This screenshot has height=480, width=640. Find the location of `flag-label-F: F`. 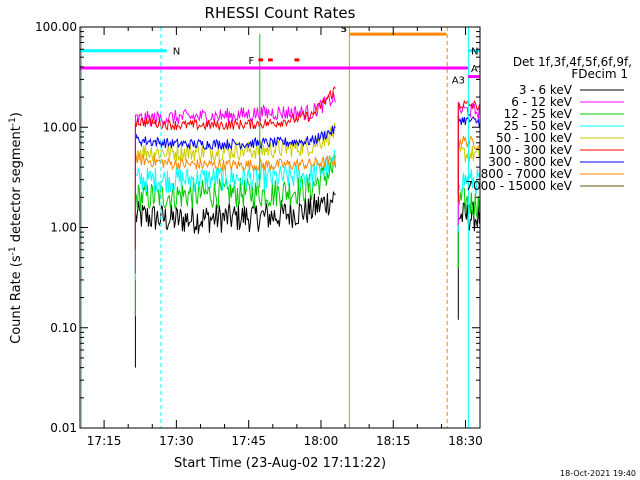

flag-label-F: F is located at coordinates (252, 61).